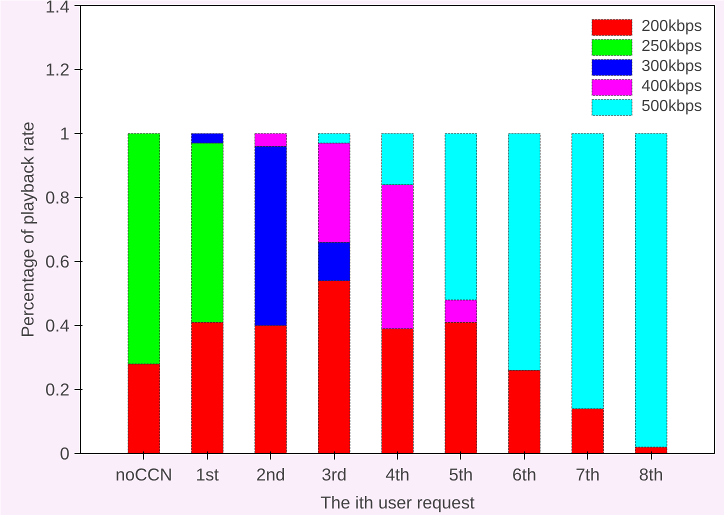 The image size is (724, 515). I want to click on legend-label: 250kbps, so click(672, 47).